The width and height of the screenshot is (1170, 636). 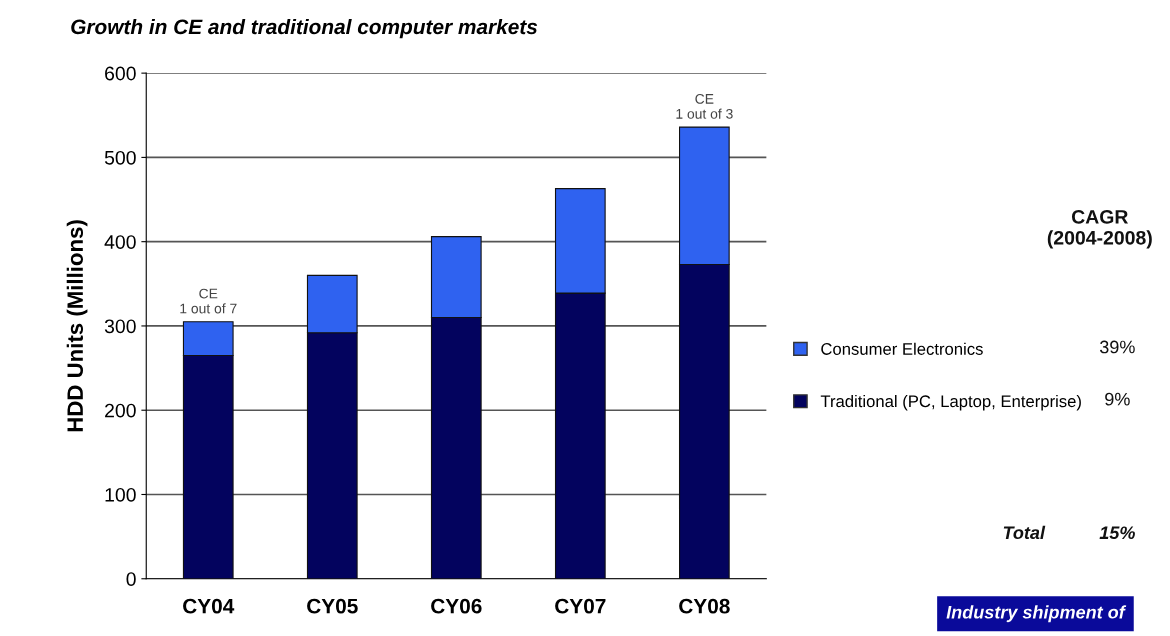 What do you see at coordinates (131, 579) in the screenshot?
I see `y-tick-label: 0` at bounding box center [131, 579].